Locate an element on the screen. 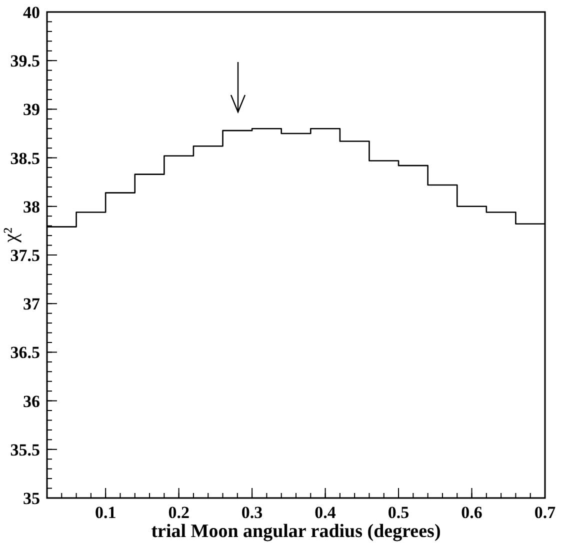  y-axis-title: χ² is located at coordinates (11, 236).